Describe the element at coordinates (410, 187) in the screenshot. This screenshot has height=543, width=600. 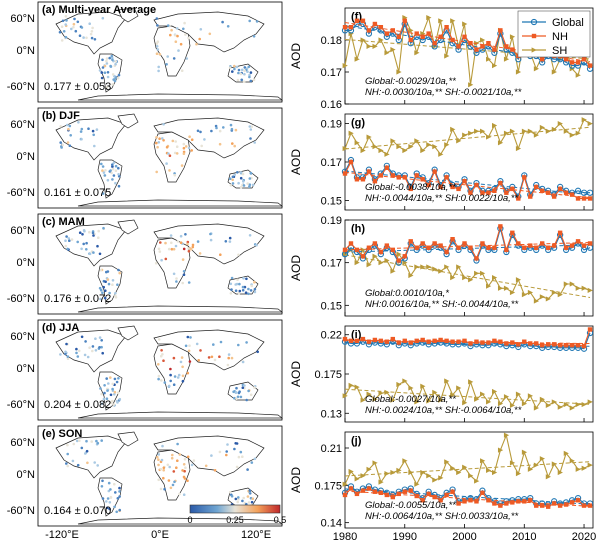
I see `trend-annotation: Global:-0.0038/10a,**` at that location.